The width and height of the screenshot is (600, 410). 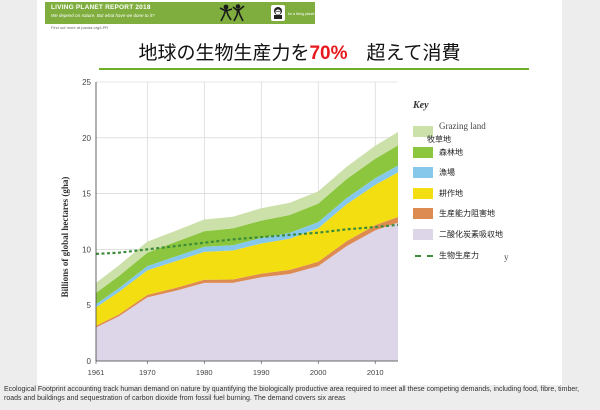 I want to click on title-underline, so click(x=314, y=69).